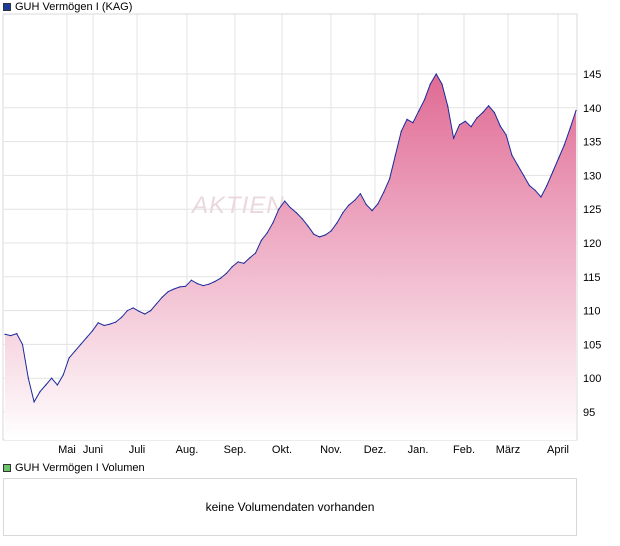  I want to click on x-tick-label: Juni, so click(93, 450).